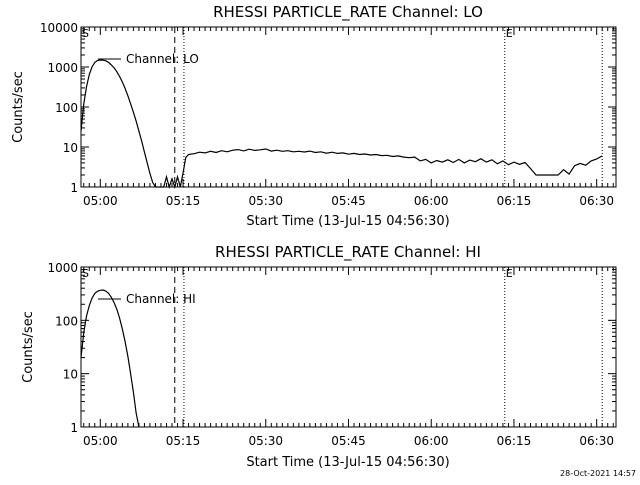 The image size is (640, 485). I want to click on timestamp-label: 28-Oct-2021 14:57, so click(598, 473).